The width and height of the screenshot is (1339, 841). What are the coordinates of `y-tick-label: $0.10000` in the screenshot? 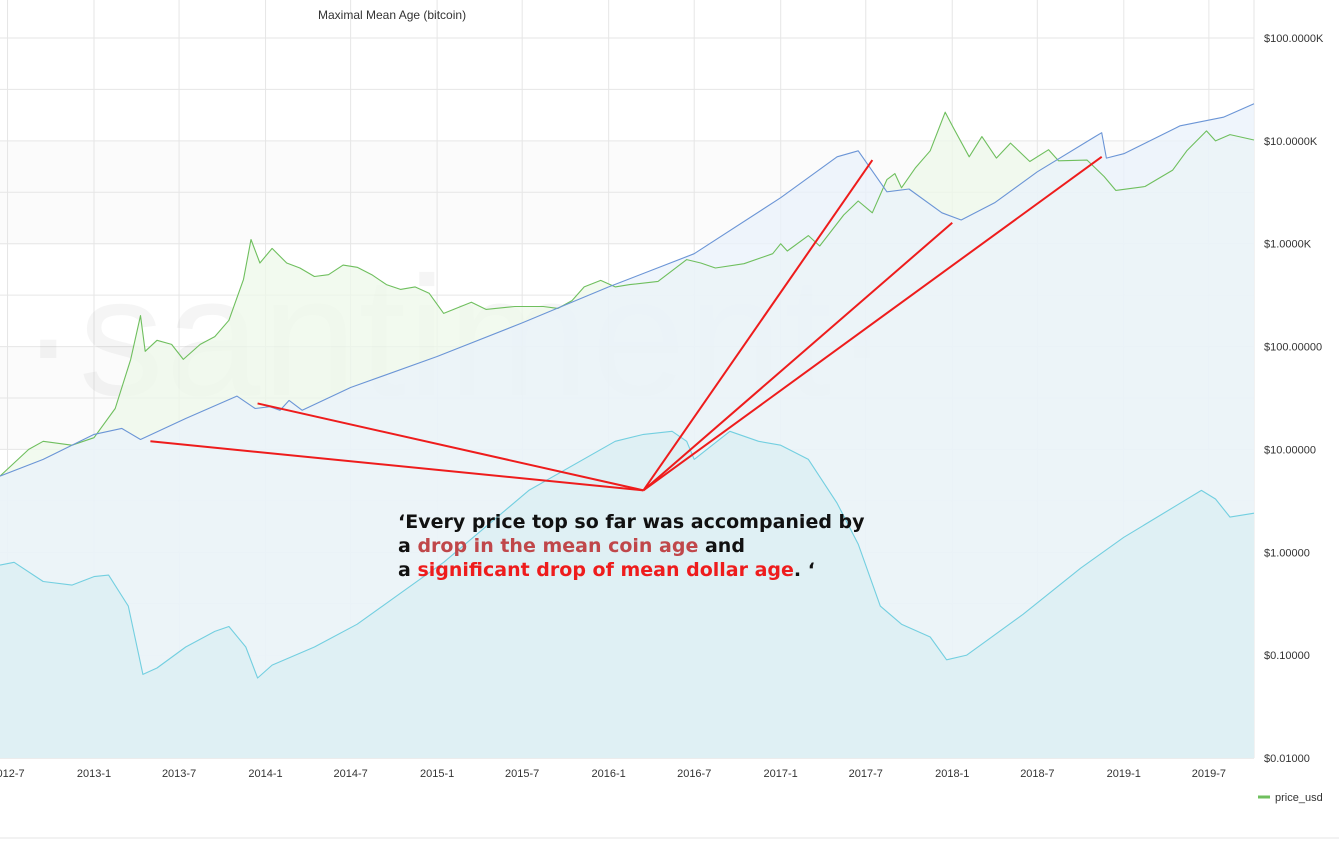 It's located at (1287, 656).